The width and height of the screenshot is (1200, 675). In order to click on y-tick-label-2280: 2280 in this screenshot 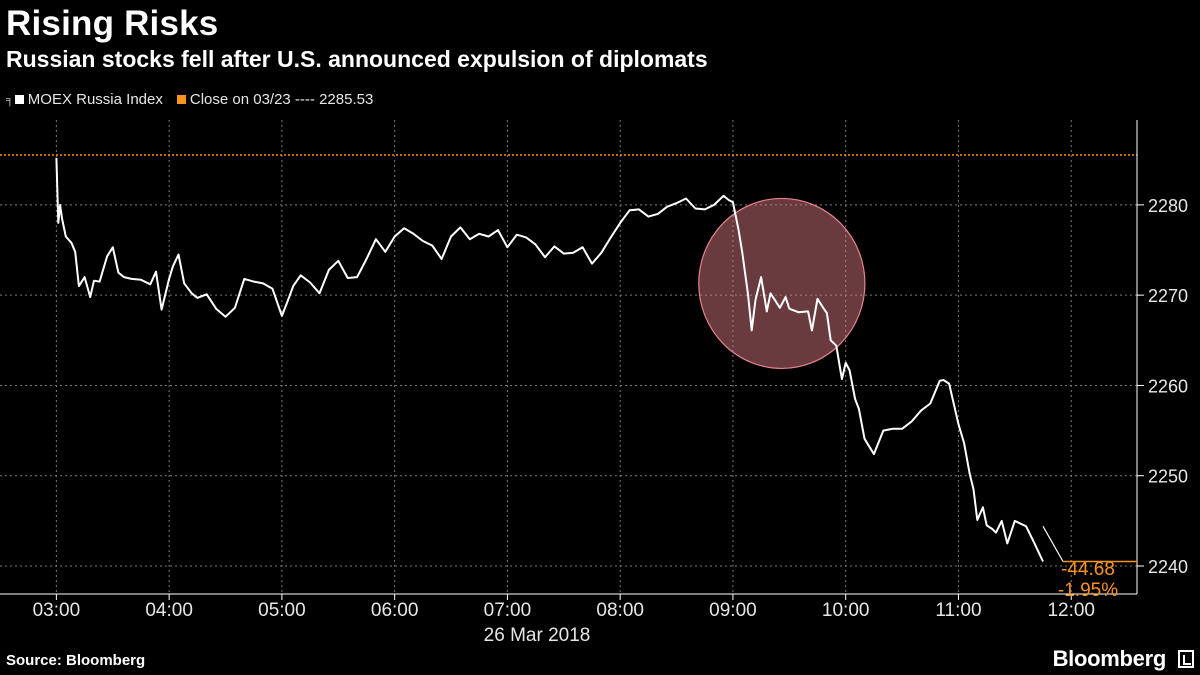, I will do `click(1168, 206)`.